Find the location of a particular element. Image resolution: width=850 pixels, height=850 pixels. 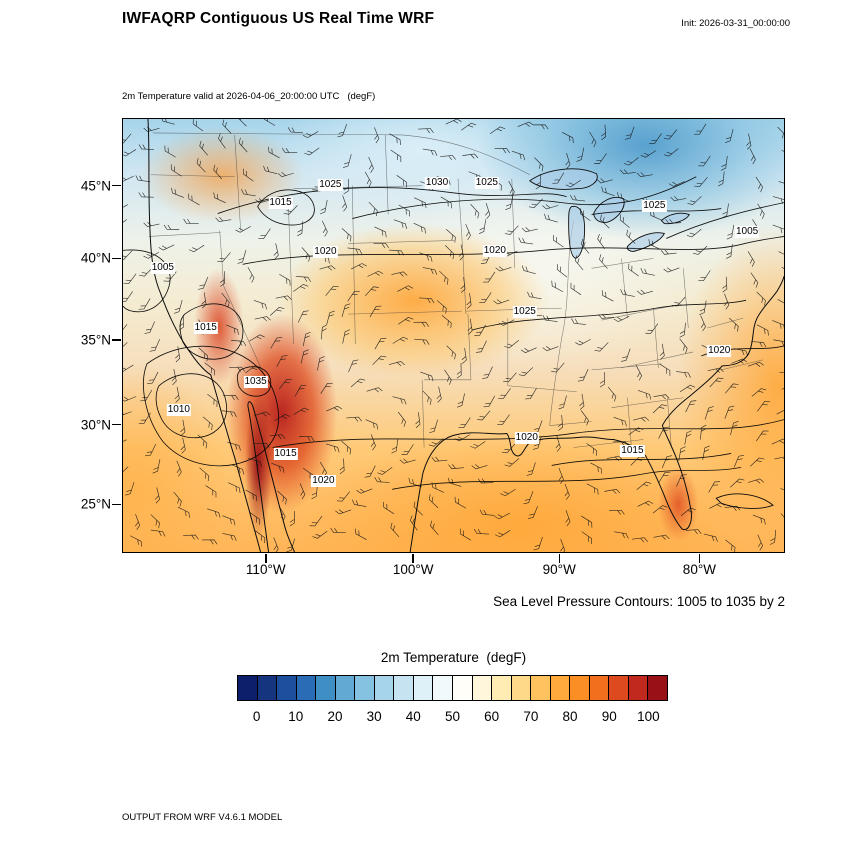

temperature-colorbar is located at coordinates (452, 688).